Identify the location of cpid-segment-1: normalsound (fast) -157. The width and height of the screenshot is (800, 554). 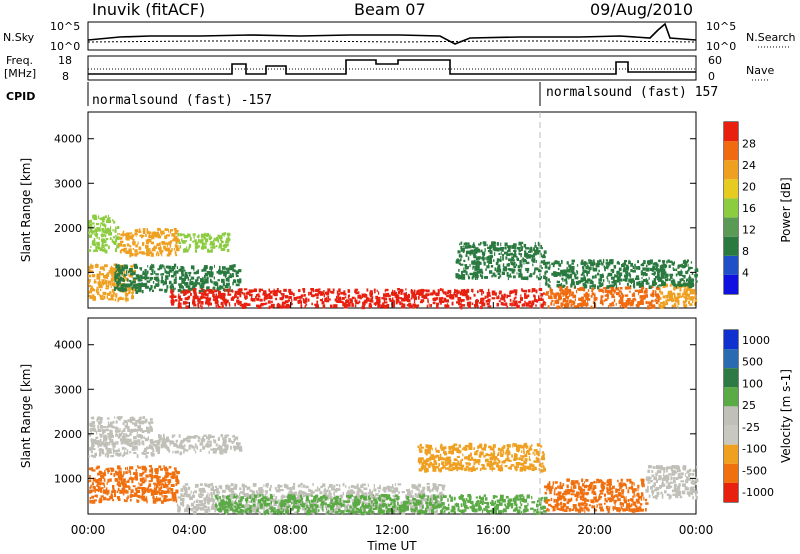
(182, 100).